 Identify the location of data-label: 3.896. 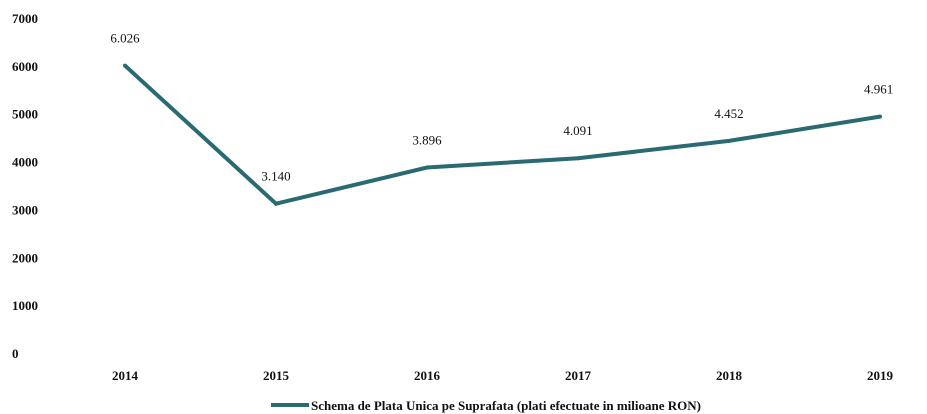
(427, 140).